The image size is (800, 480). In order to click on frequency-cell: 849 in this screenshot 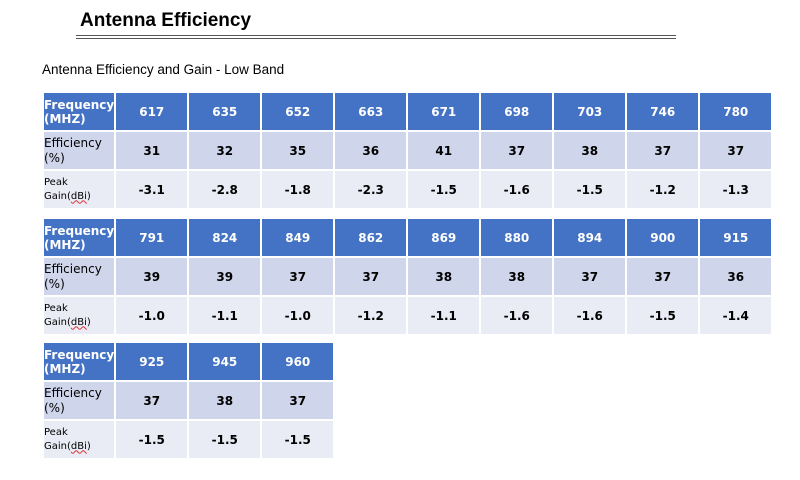, I will do `click(298, 237)`.